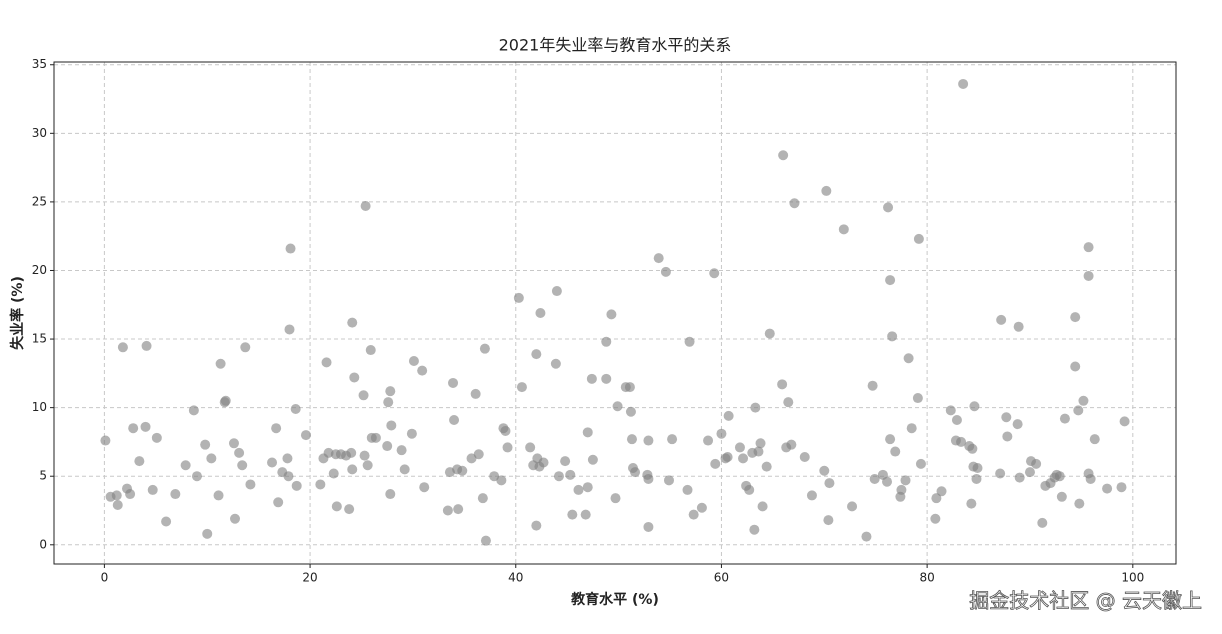 This screenshot has height=634, width=1222. I want to click on watermark: 掘金技术社区 @ 云天徽上, so click(1085, 601).